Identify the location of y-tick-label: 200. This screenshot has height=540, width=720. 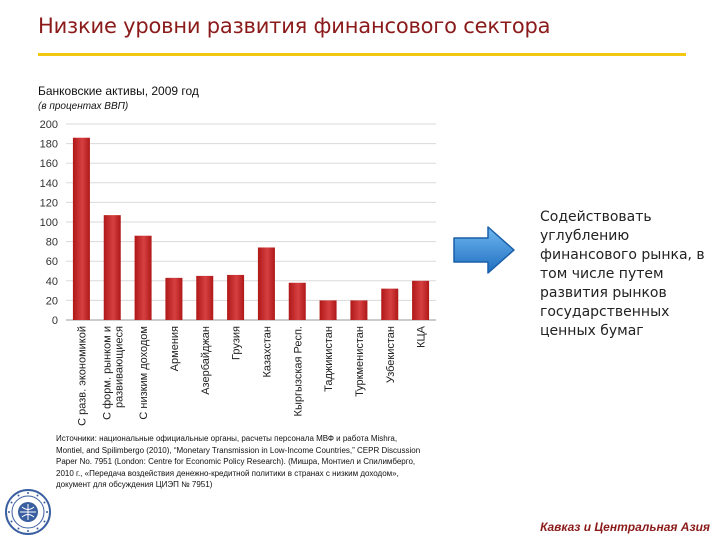
(49, 125).